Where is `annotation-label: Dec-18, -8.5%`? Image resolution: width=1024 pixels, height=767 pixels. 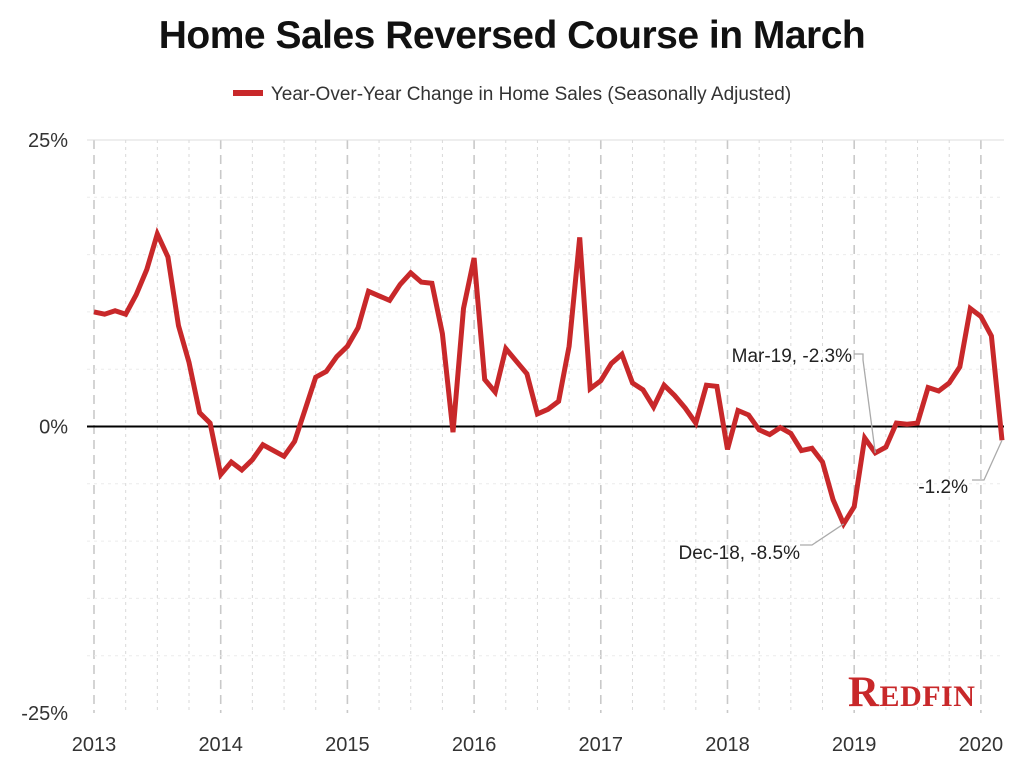
annotation-label: Dec-18, -8.5% is located at coordinates (740, 553).